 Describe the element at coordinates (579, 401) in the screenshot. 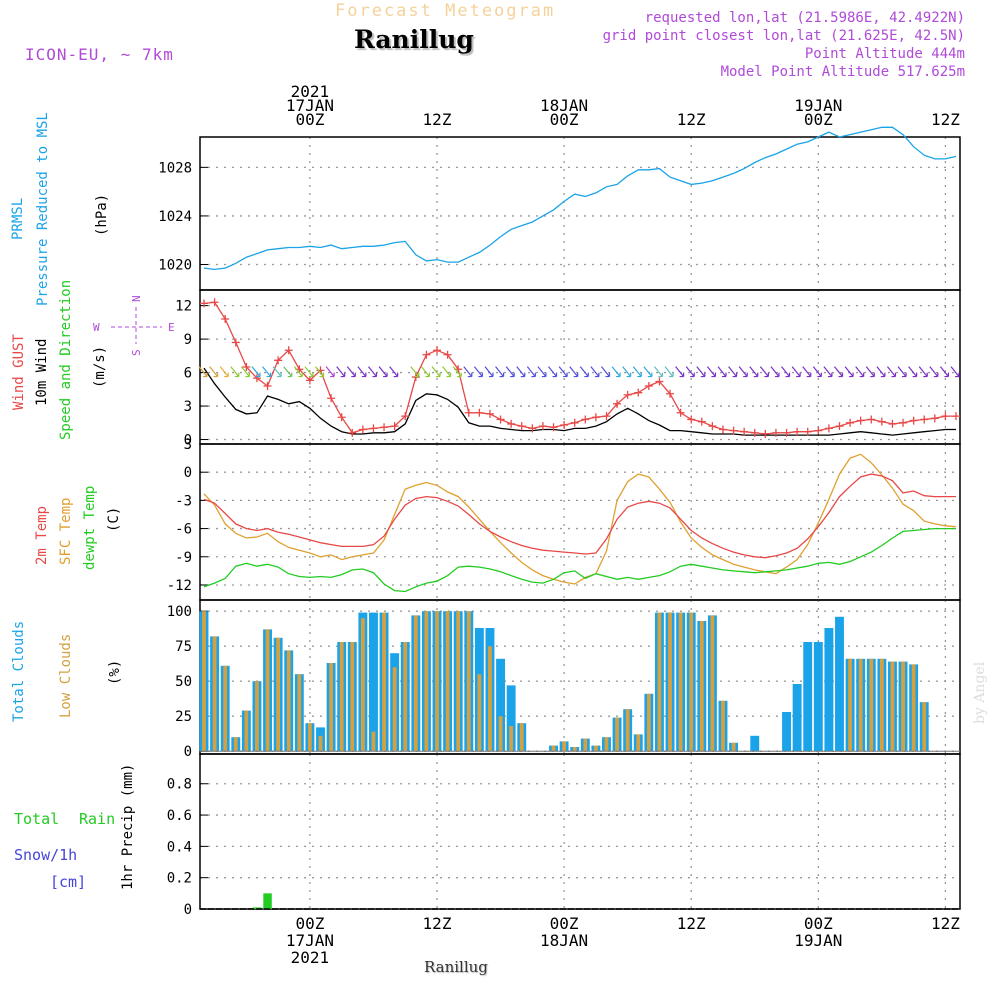

I see `wind-speed-line` at that location.